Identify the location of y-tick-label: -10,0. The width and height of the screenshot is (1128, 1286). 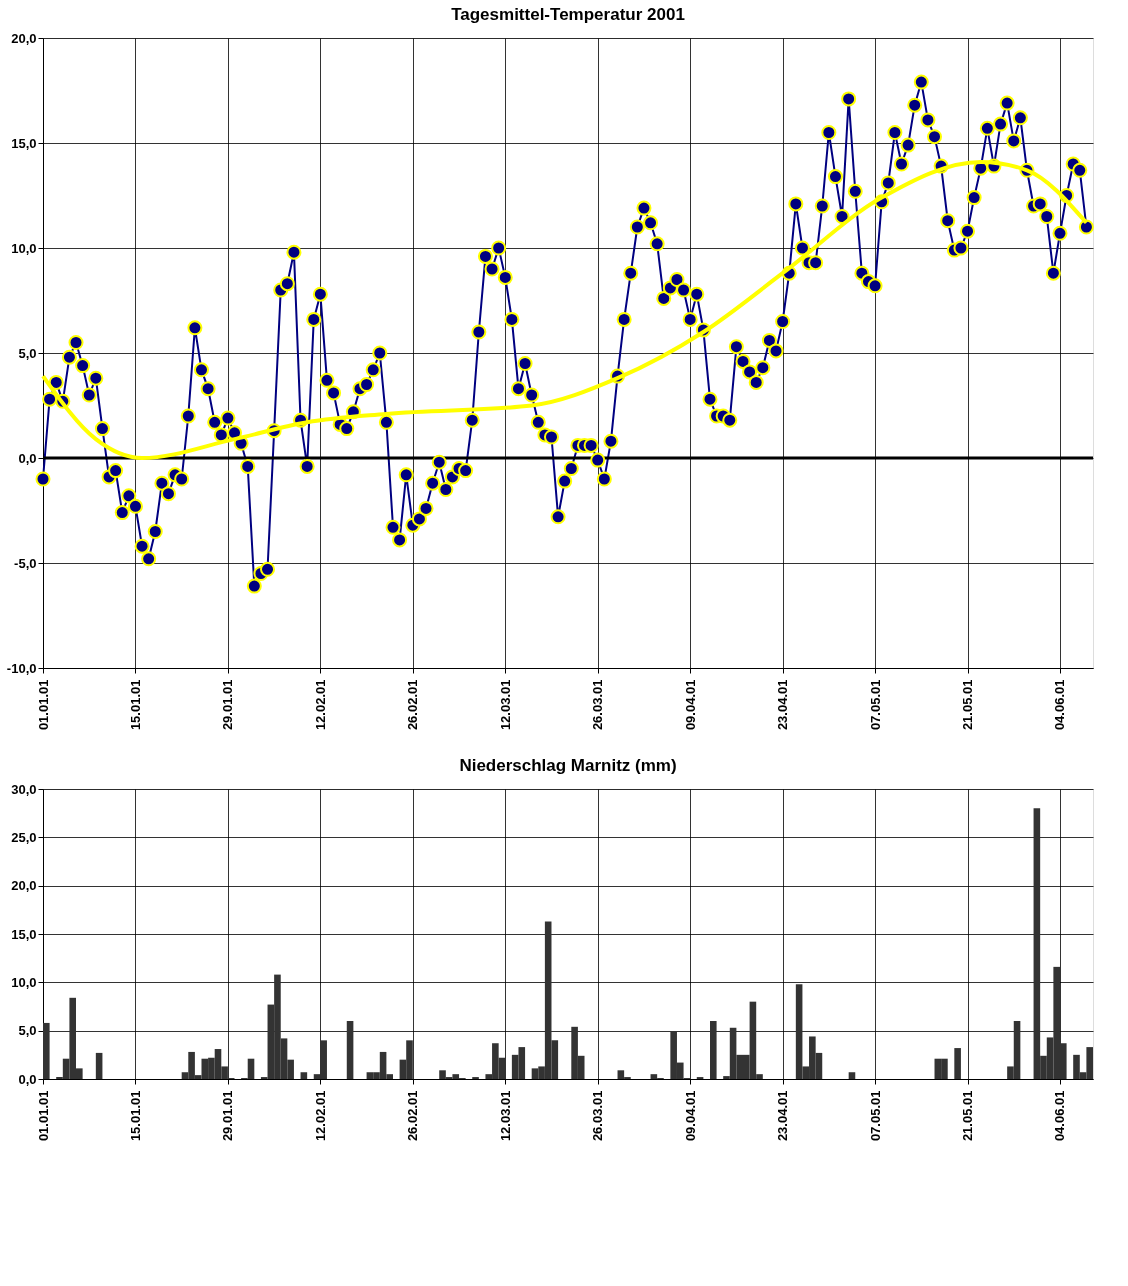
(21, 668).